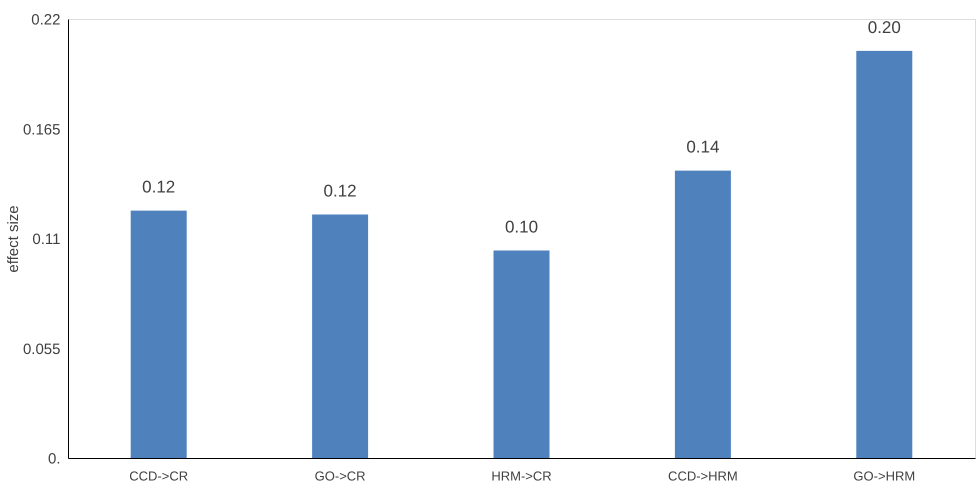  I want to click on x-tick-label: HRM->CR, so click(521, 476).